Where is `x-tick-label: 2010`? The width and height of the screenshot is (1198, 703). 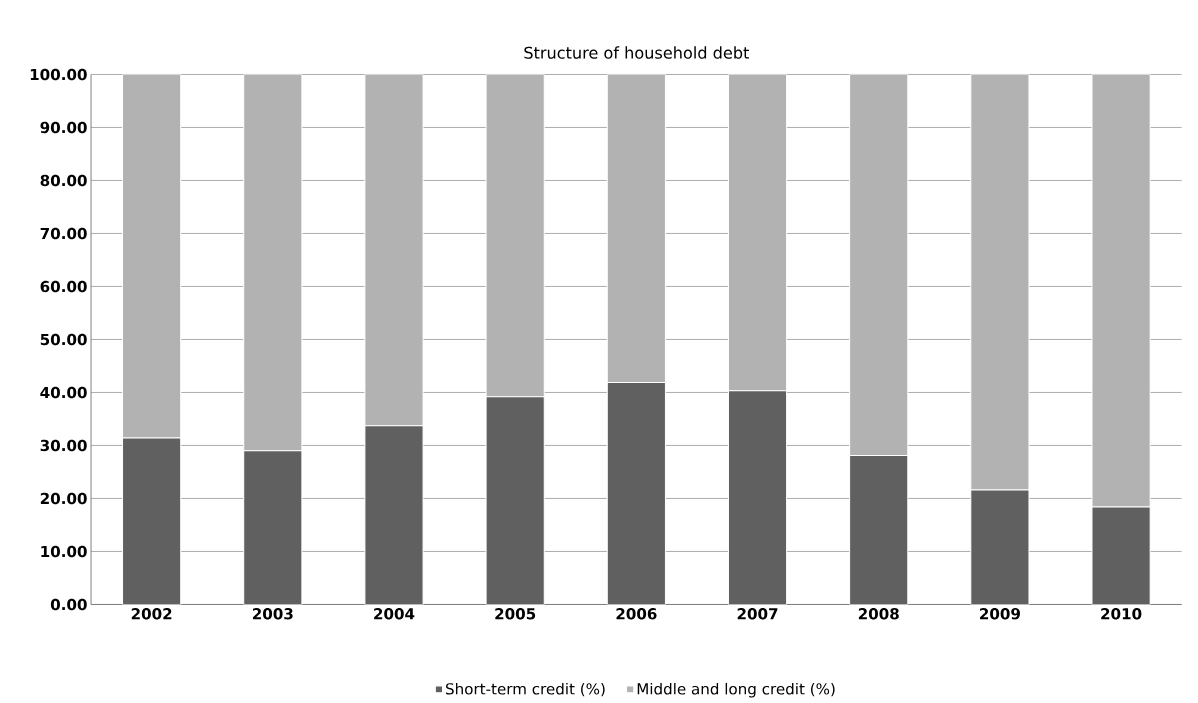 x-tick-label: 2010 is located at coordinates (1121, 614).